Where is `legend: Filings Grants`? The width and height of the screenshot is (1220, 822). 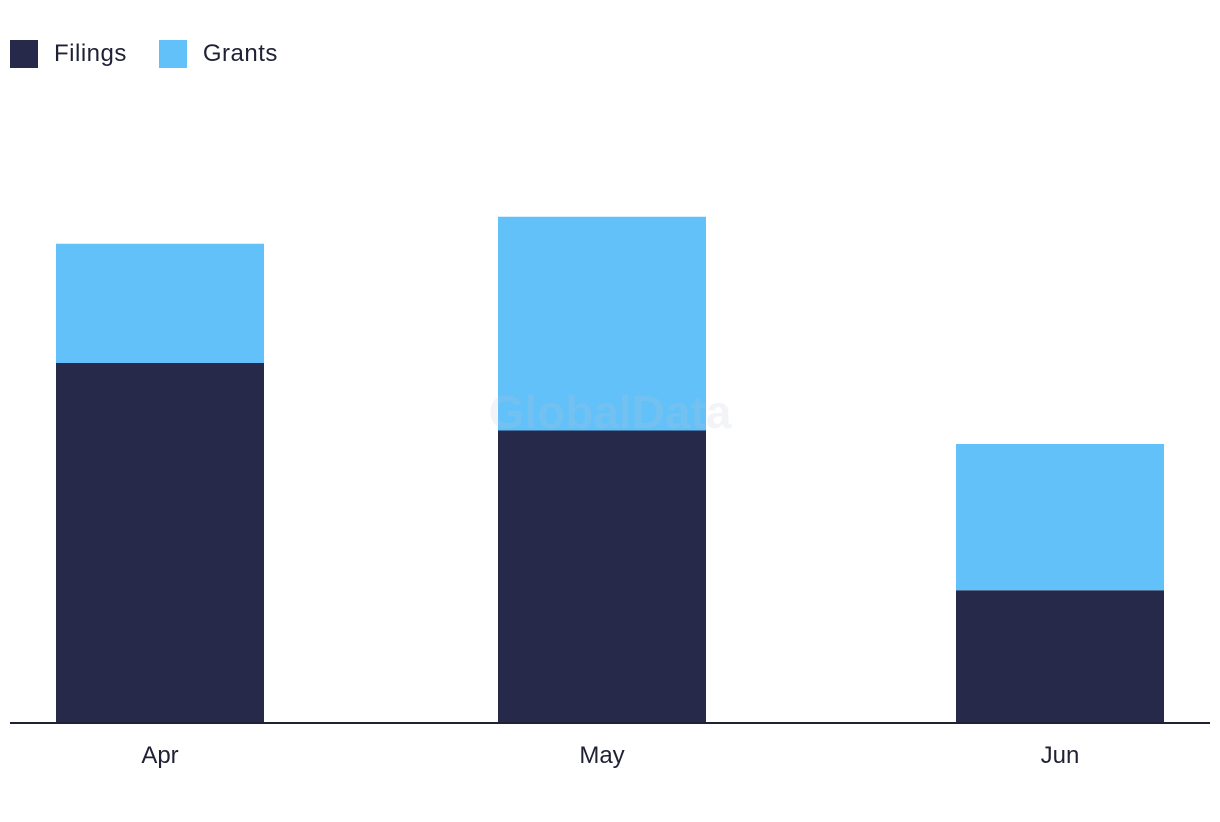 legend: Filings Grants is located at coordinates (160, 54).